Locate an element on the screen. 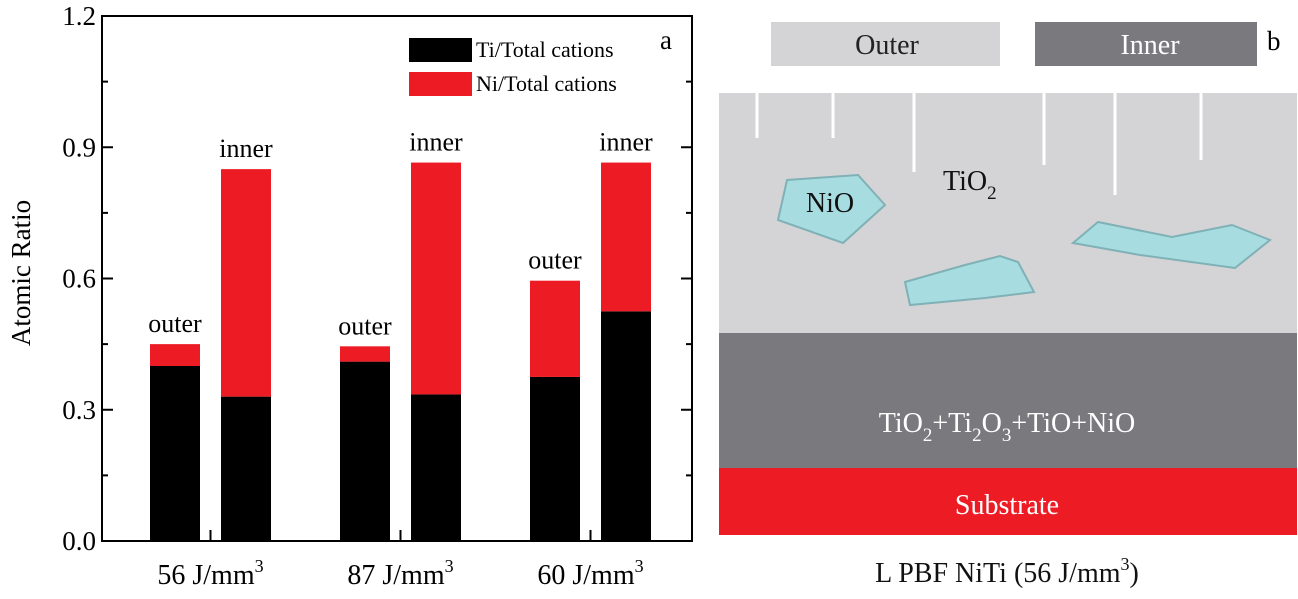 This screenshot has height=599, width=1298. legend-outer-label: Outer is located at coordinates (887, 45).